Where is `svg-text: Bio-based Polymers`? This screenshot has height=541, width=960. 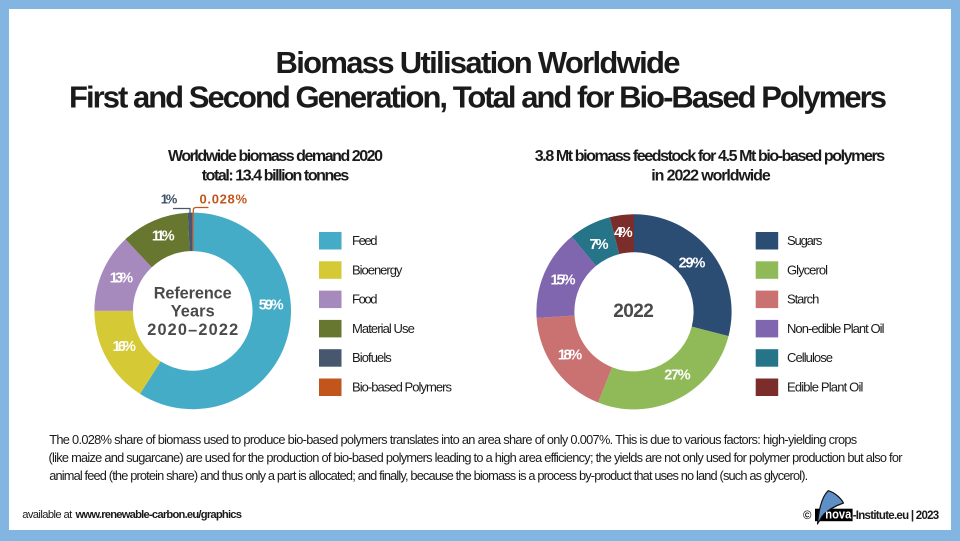
svg-text: Bio-based Polymers is located at coordinates (402, 387).